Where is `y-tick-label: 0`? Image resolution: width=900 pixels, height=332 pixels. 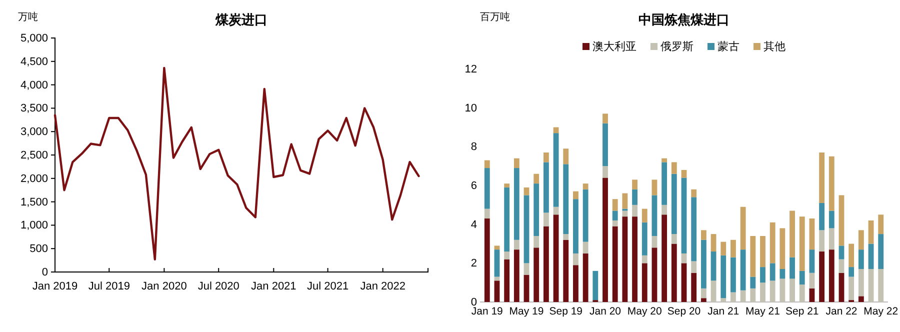 y-tick-label: 0 is located at coordinates (45, 272).